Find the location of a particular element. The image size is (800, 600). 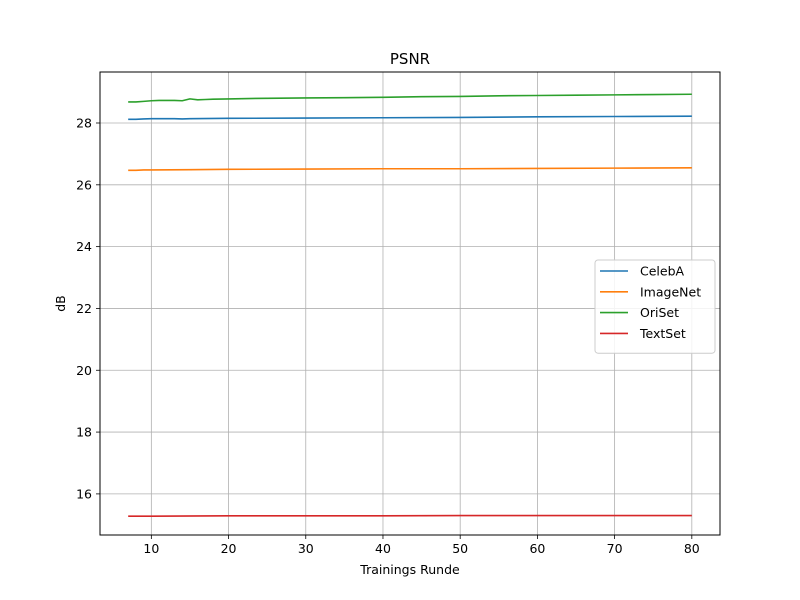

y-tick-label: 28 is located at coordinates (84, 122).